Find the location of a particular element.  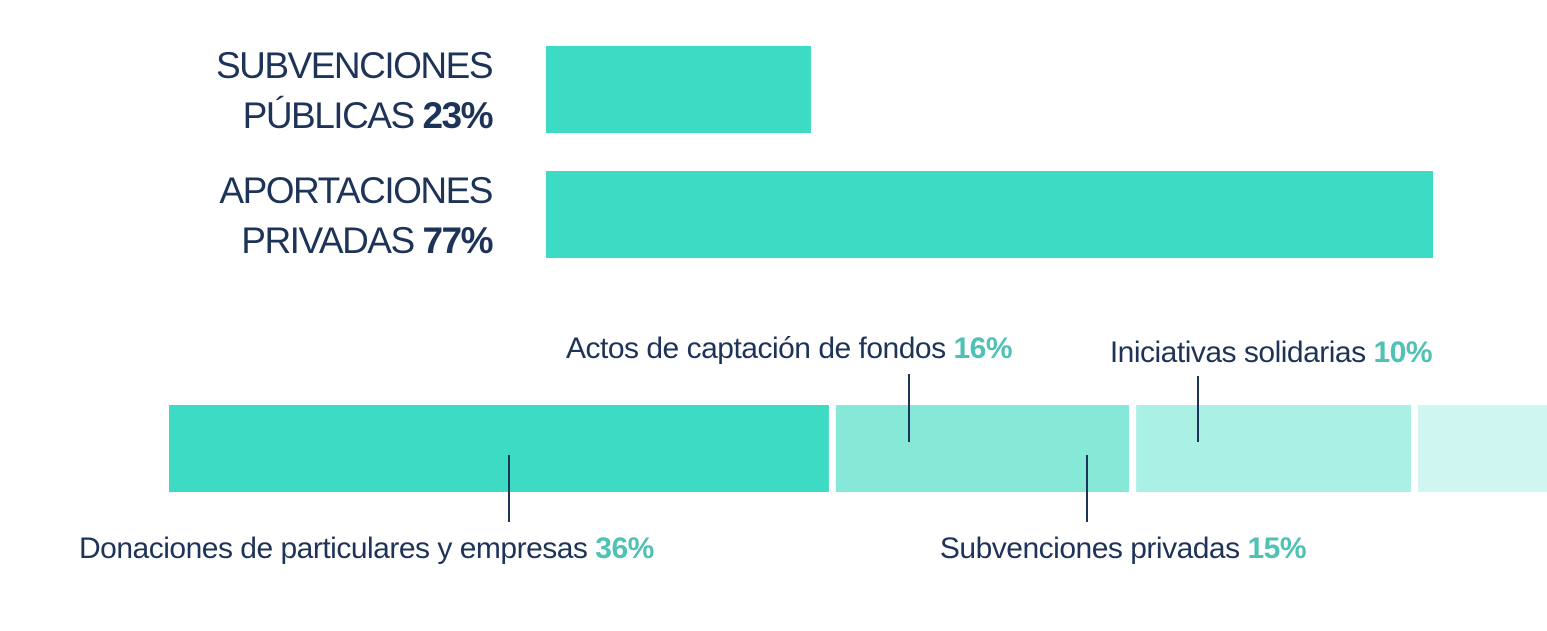

segment-label: Actos de captación de fondos 16% is located at coordinates (789, 348).